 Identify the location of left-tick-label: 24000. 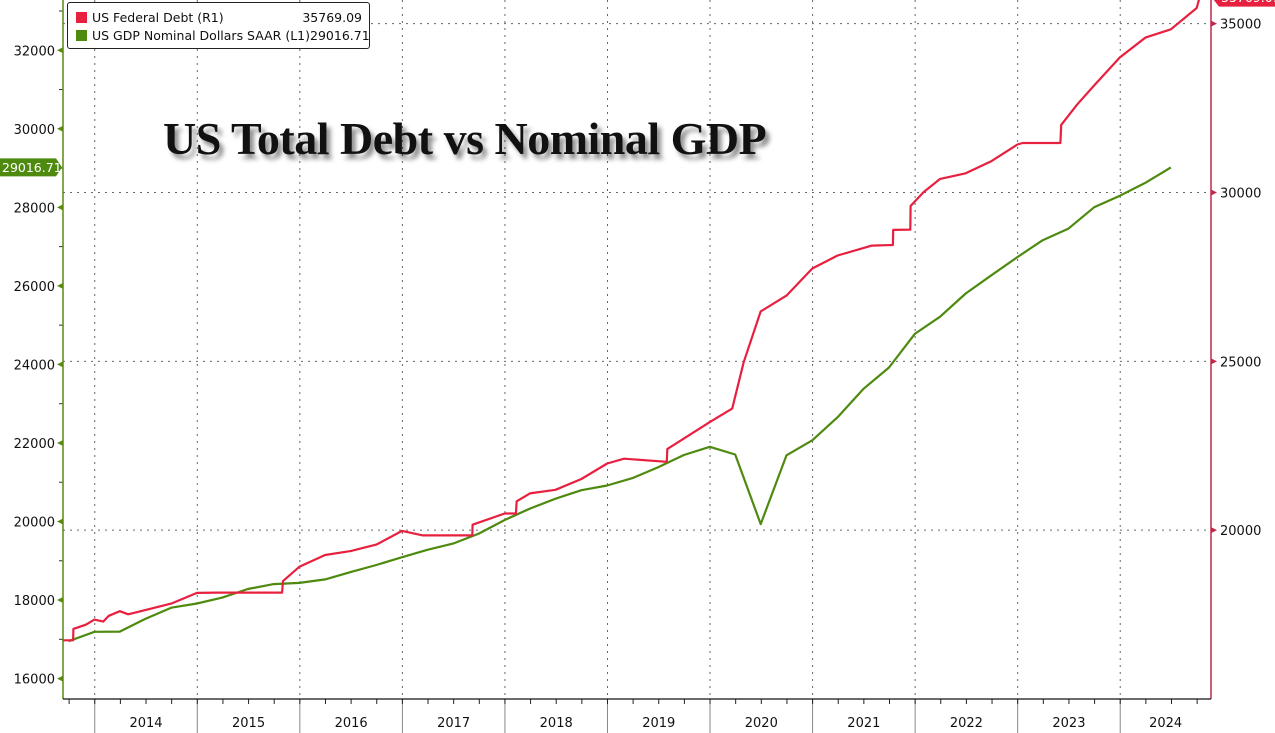
(34, 365).